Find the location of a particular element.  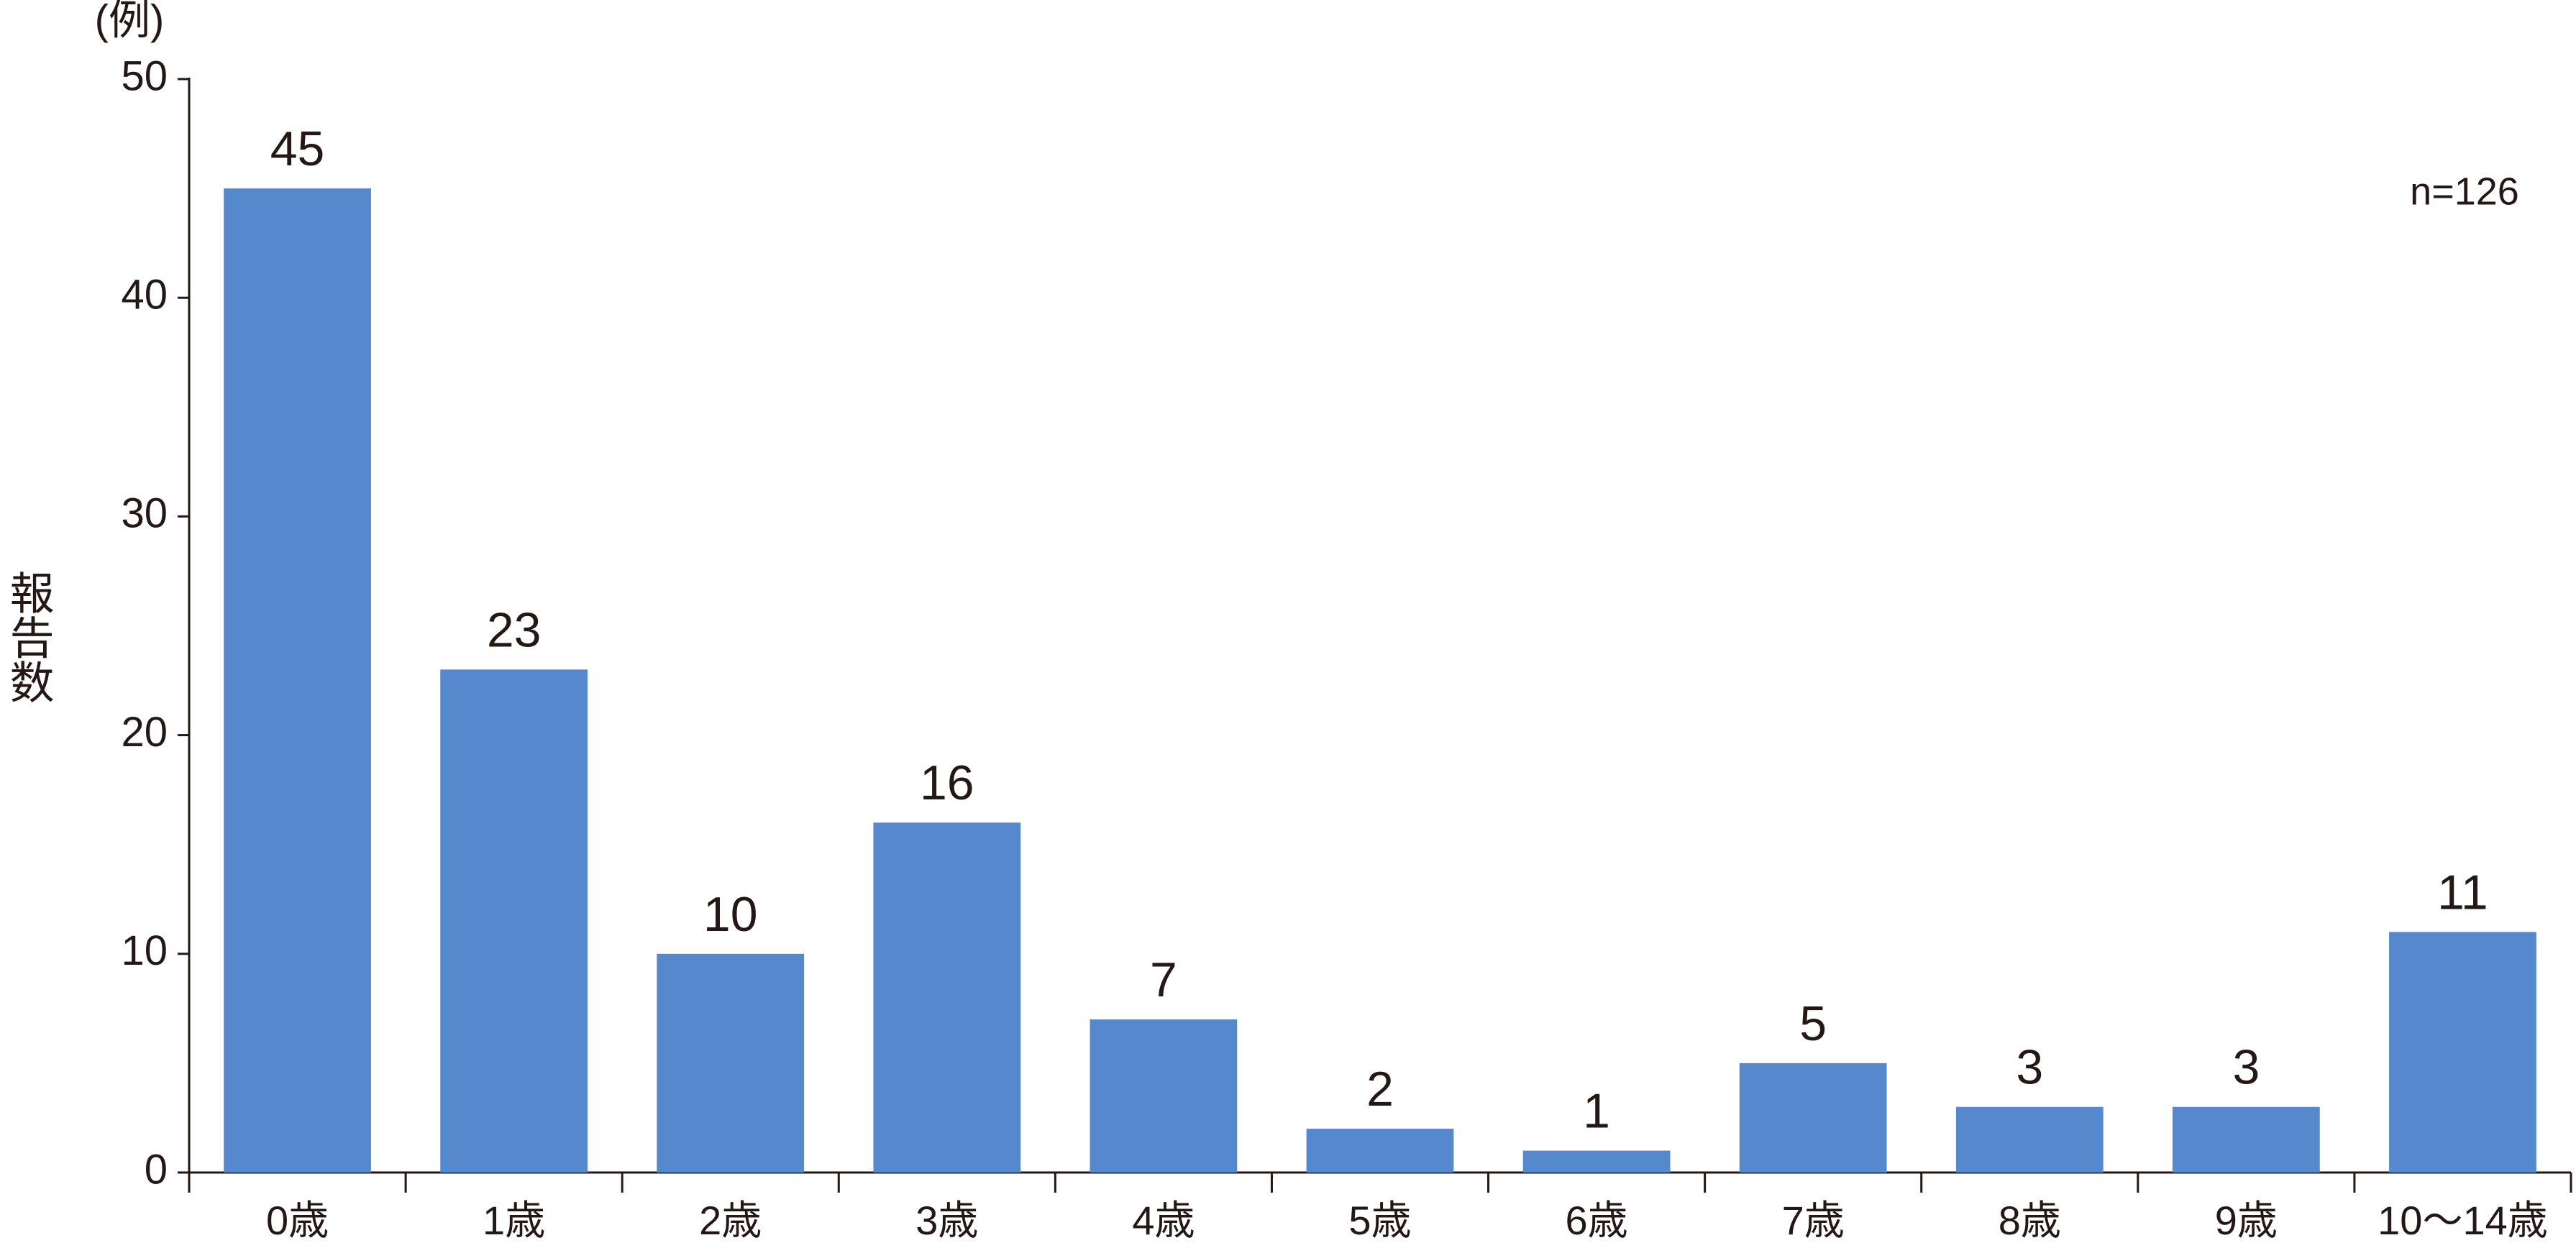

y-tick-label: 30 is located at coordinates (144, 513).